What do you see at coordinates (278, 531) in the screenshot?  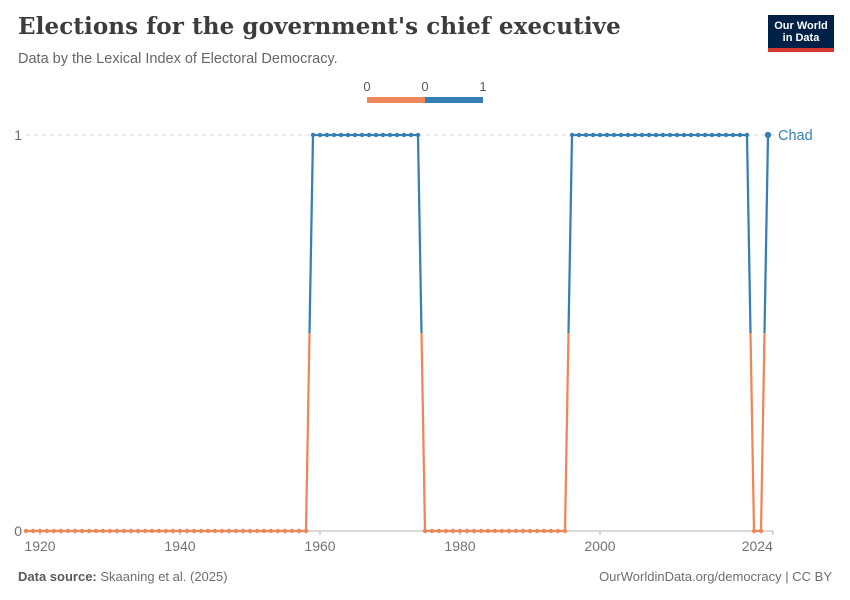 I see `data-point-1954` at bounding box center [278, 531].